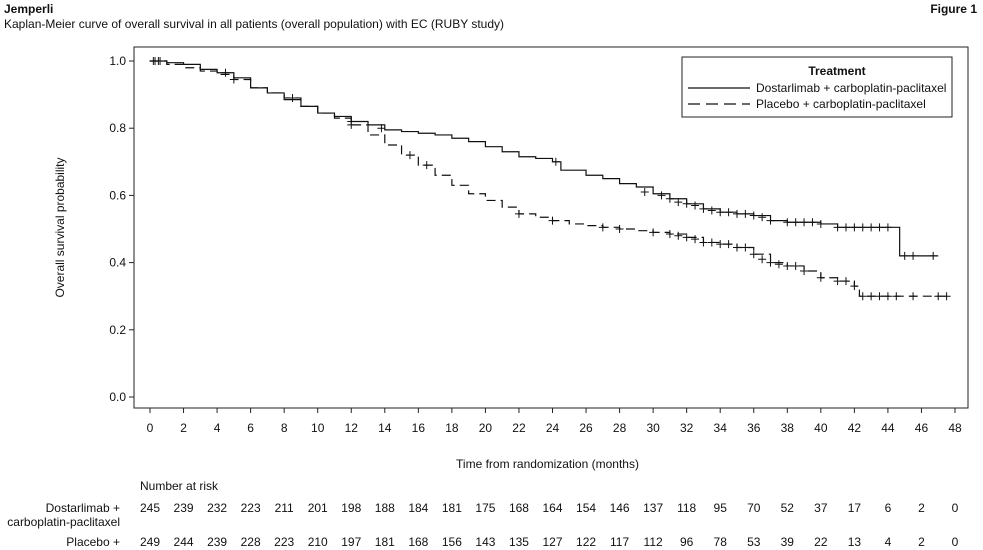 The height and width of the screenshot is (550, 983). Describe the element at coordinates (821, 428) in the screenshot. I see `x-tick-label: 40` at that location.